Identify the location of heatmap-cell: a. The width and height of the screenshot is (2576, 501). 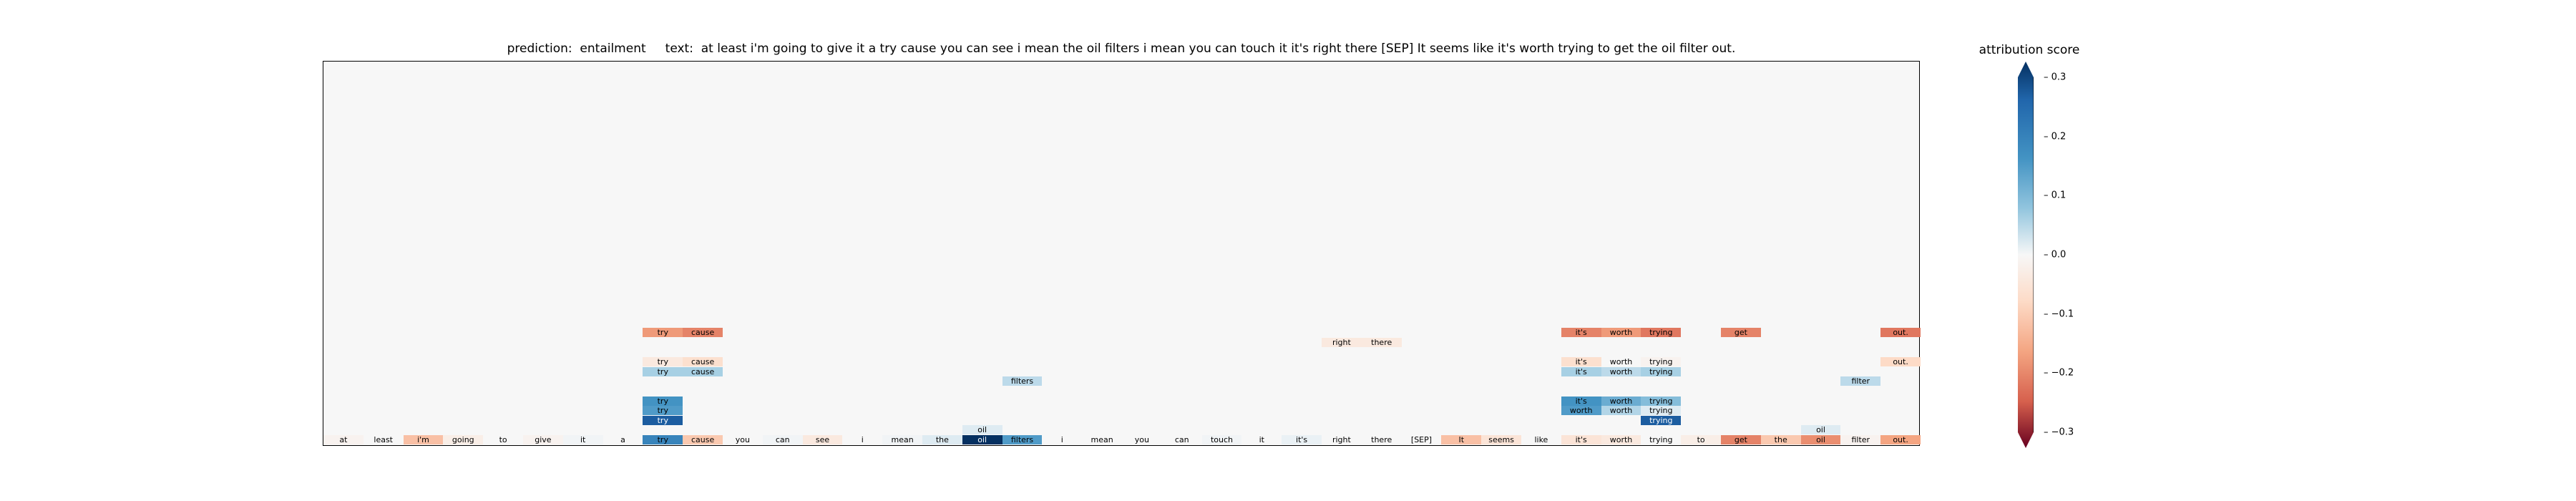
(622, 439).